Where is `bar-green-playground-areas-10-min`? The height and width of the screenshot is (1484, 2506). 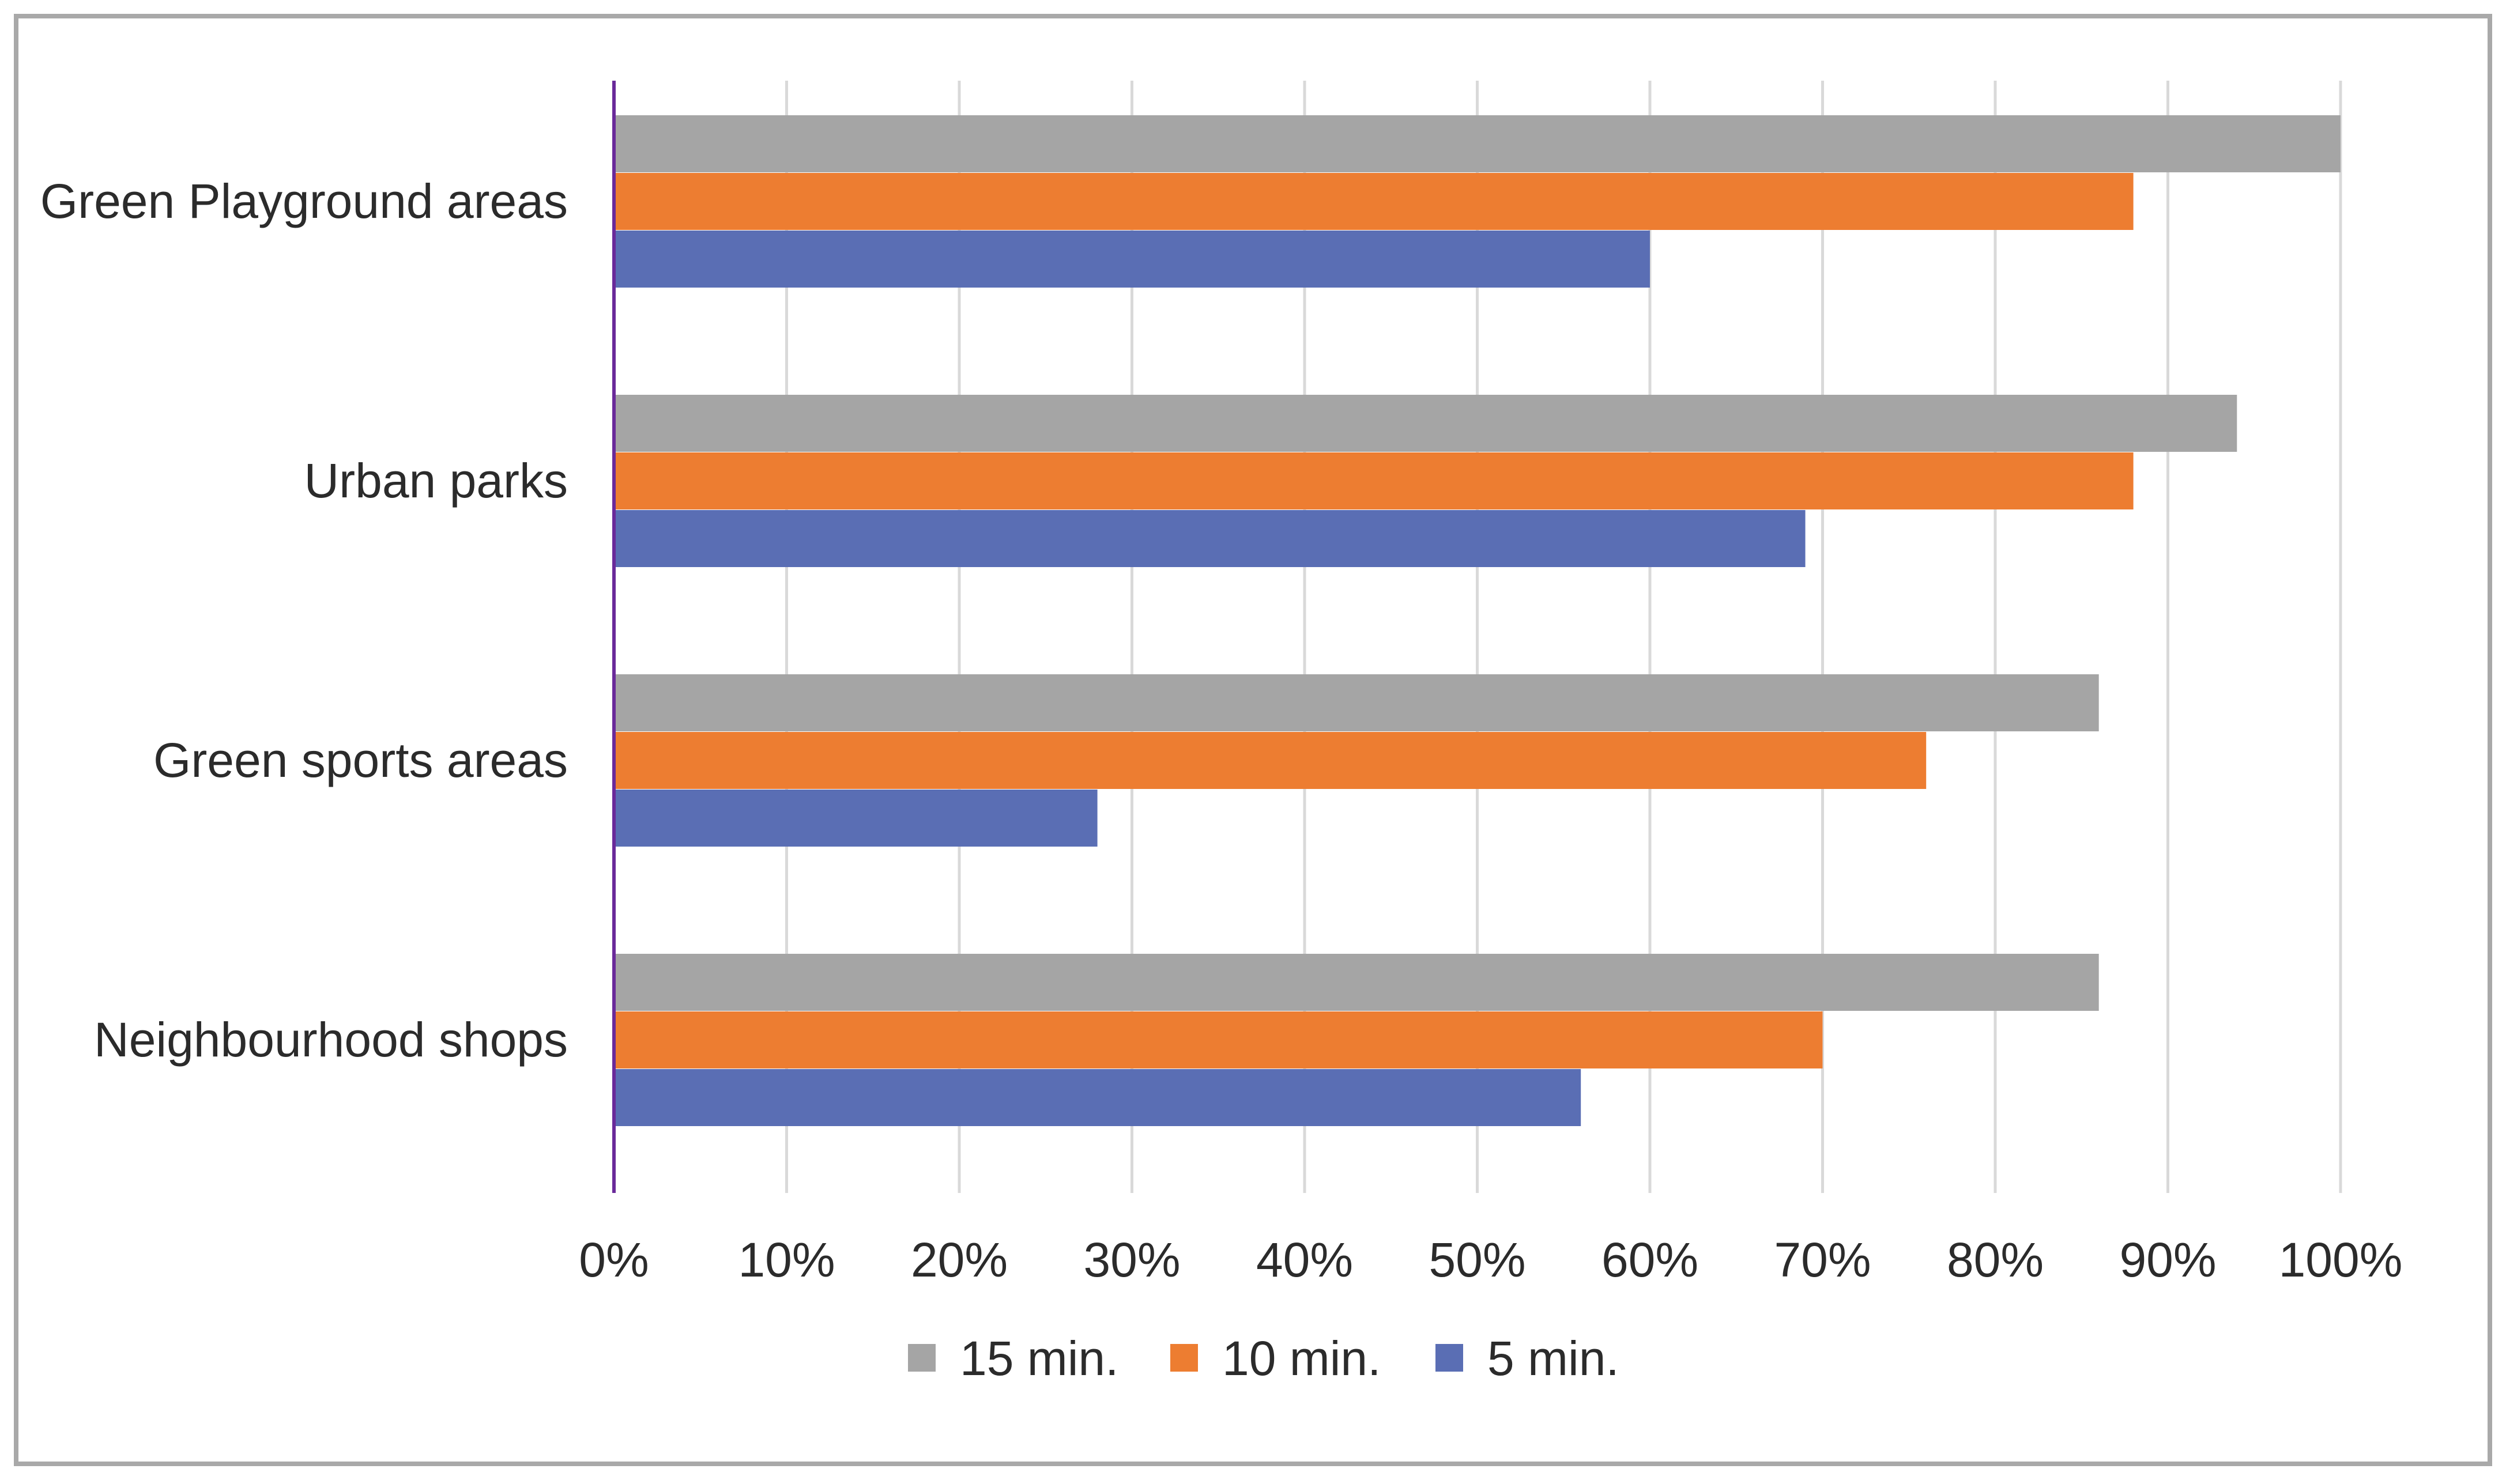 bar-green-playground-areas-10-min is located at coordinates (1374, 201).